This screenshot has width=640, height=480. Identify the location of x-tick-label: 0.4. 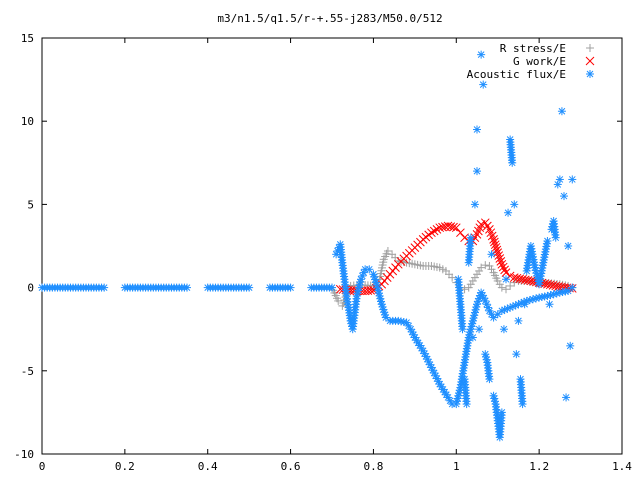
(208, 466).